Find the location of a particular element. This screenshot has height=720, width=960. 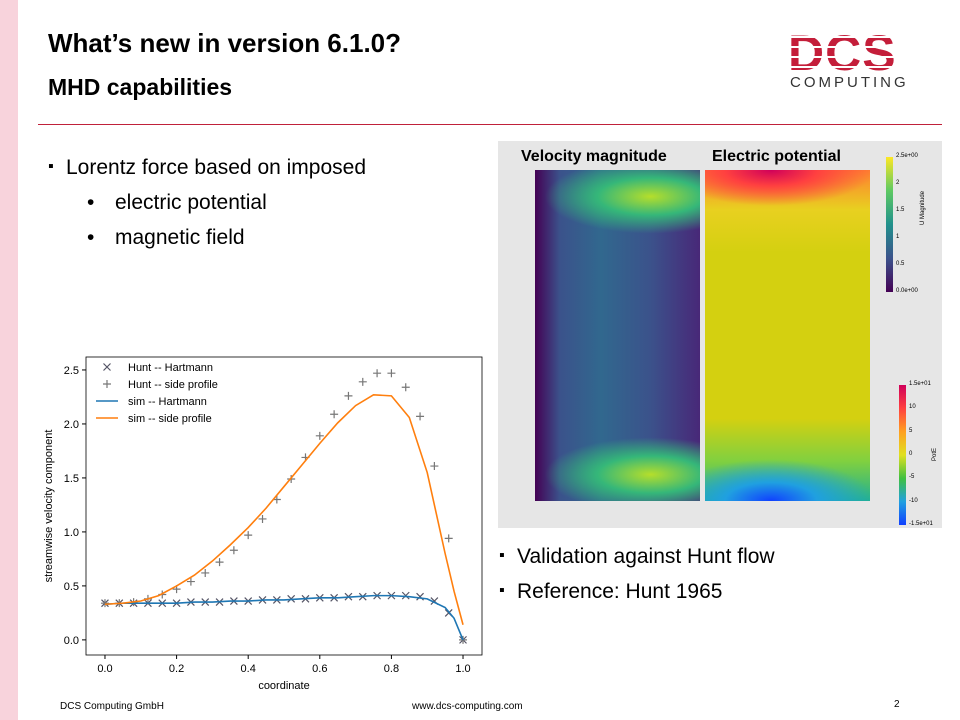

sub-bullet: magnetic field is located at coordinates (165, 238).